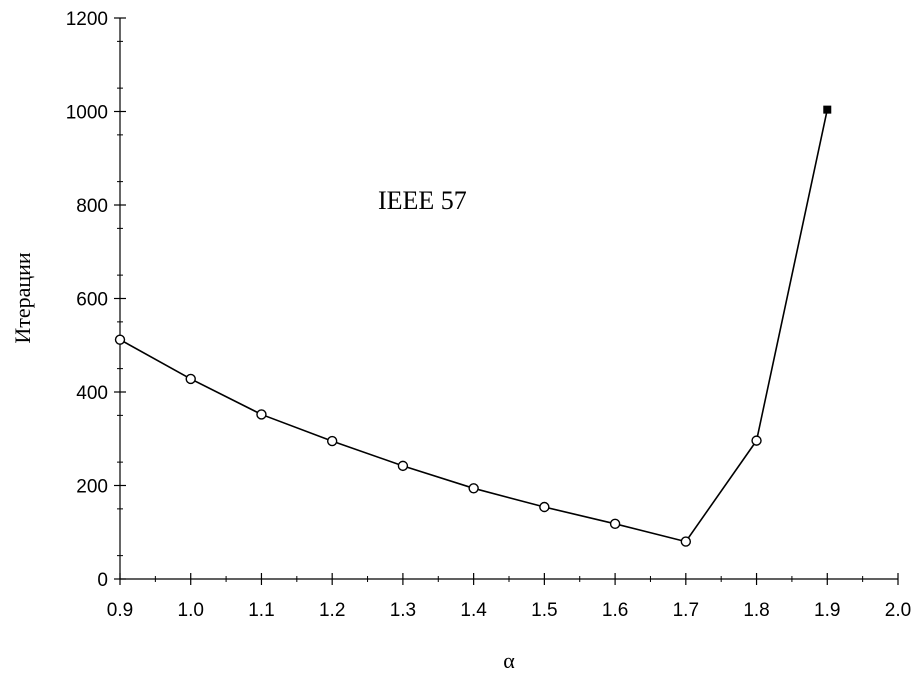 The width and height of the screenshot is (916, 674). I want to click on x-tick-label: 1.4, so click(473, 610).